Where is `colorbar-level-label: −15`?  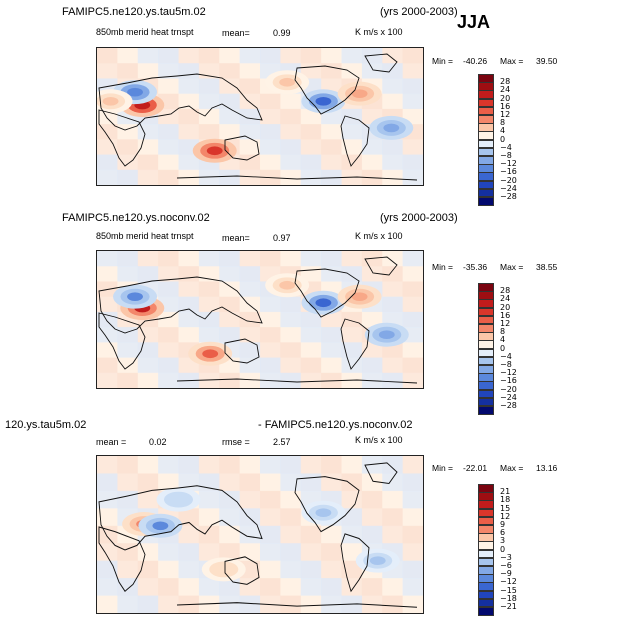 colorbar-level-label: −15 is located at coordinates (508, 590).